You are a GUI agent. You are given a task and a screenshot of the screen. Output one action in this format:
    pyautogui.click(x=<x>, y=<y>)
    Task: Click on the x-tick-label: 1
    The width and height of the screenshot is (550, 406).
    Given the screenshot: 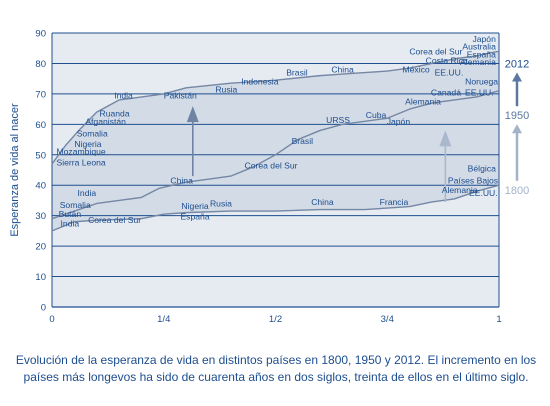 What is the action you would take?
    pyautogui.click(x=498, y=319)
    